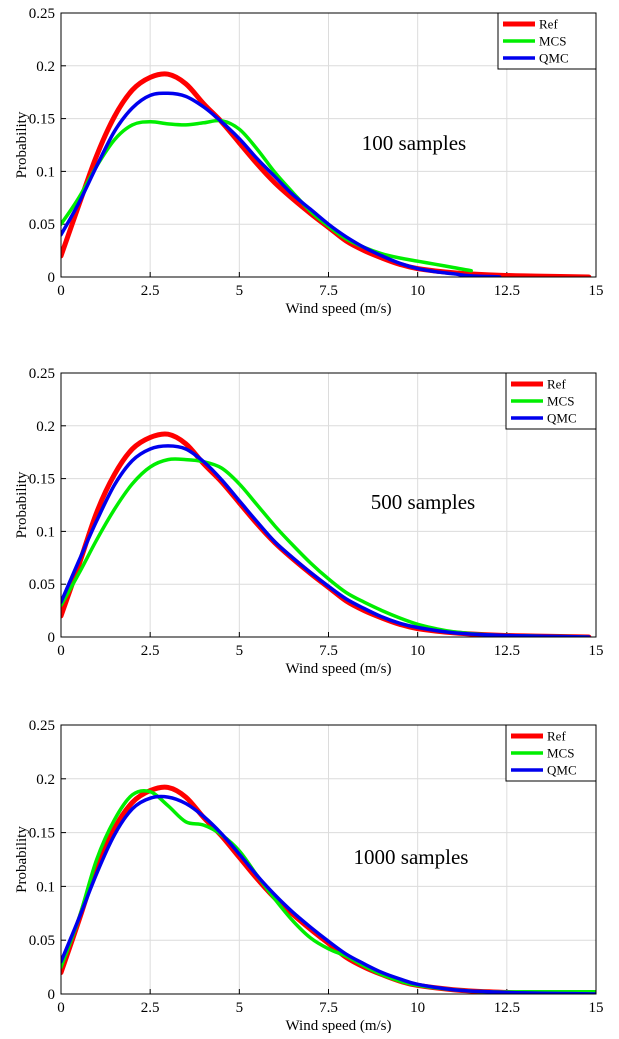 This screenshot has width=619, height=1039. Describe the element at coordinates (267, 195) in the screenshot. I see `series-line-mcs` at that location.